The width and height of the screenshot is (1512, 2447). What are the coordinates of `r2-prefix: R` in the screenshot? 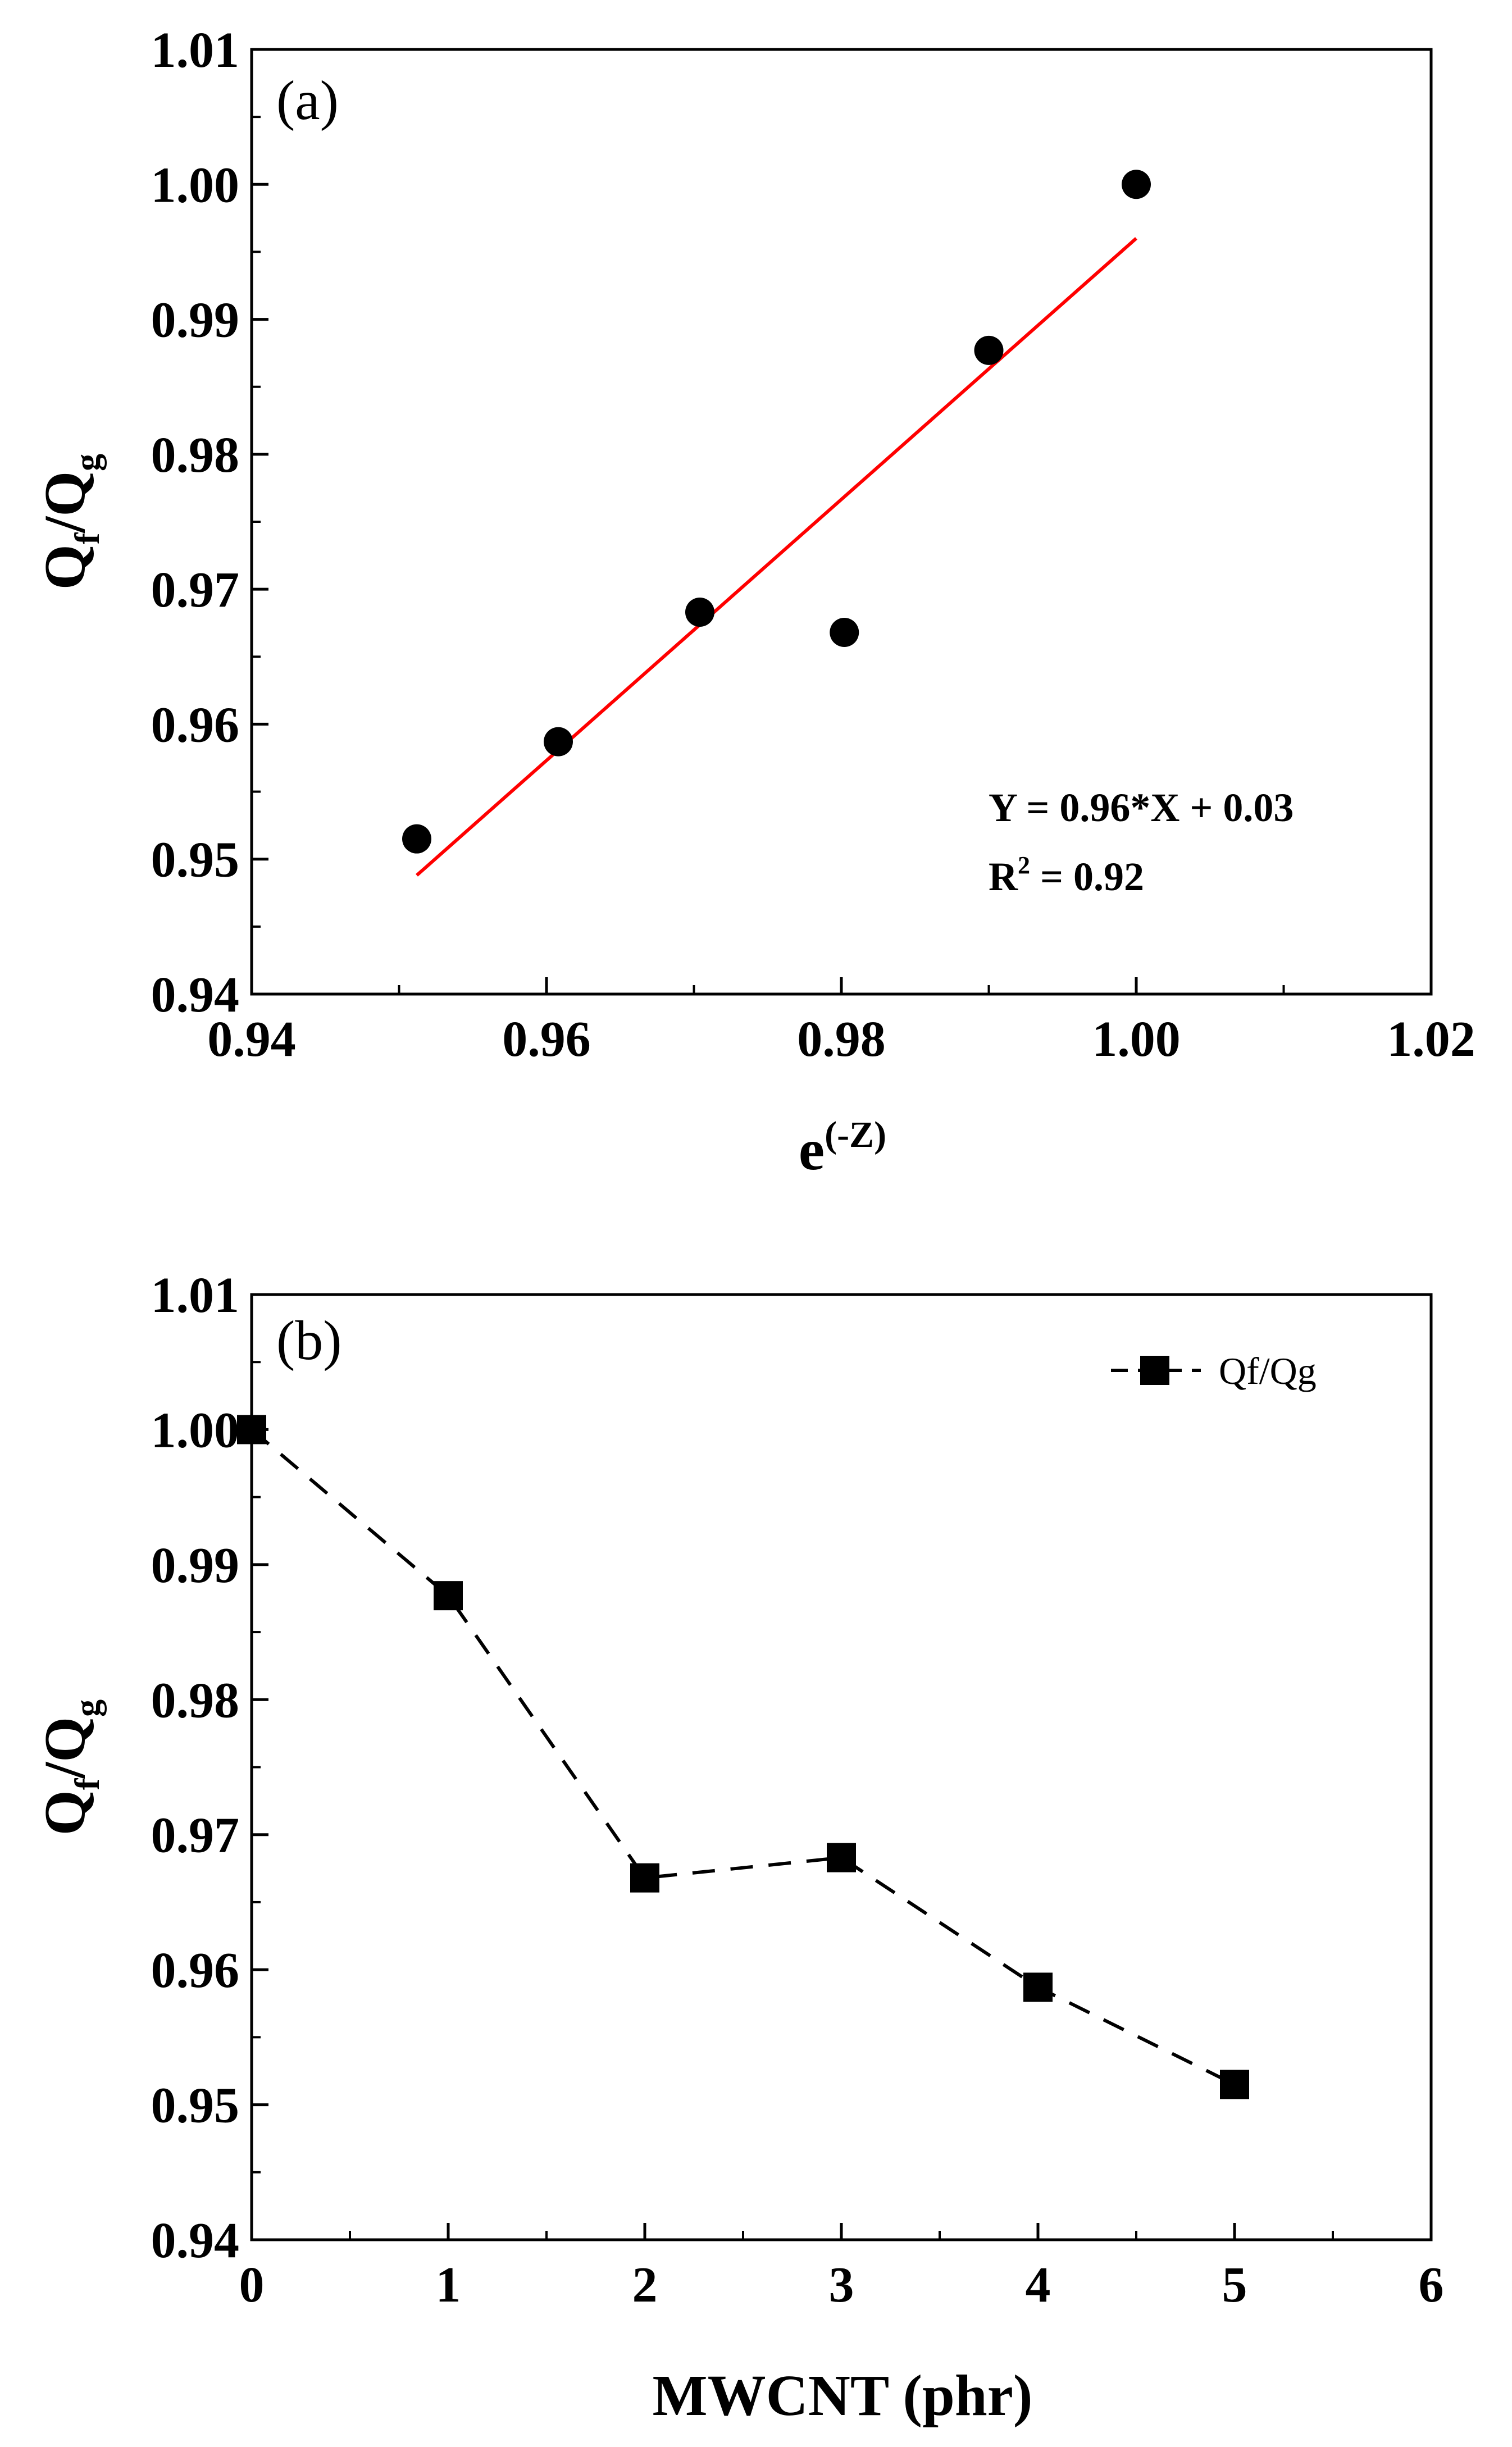 It's located at (1003, 876).